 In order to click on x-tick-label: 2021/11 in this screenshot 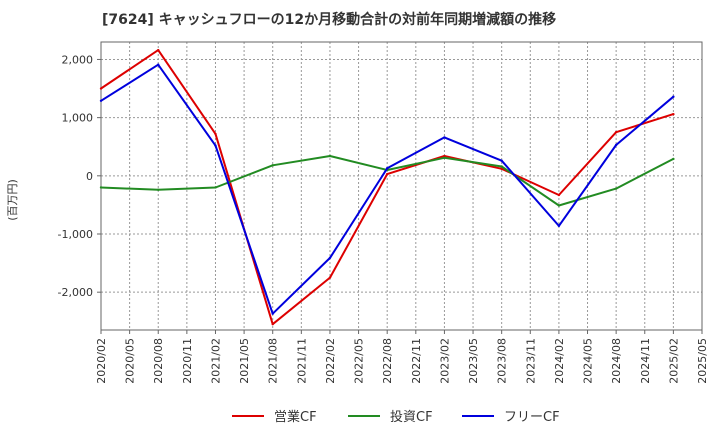, I will do `click(301, 361)`.